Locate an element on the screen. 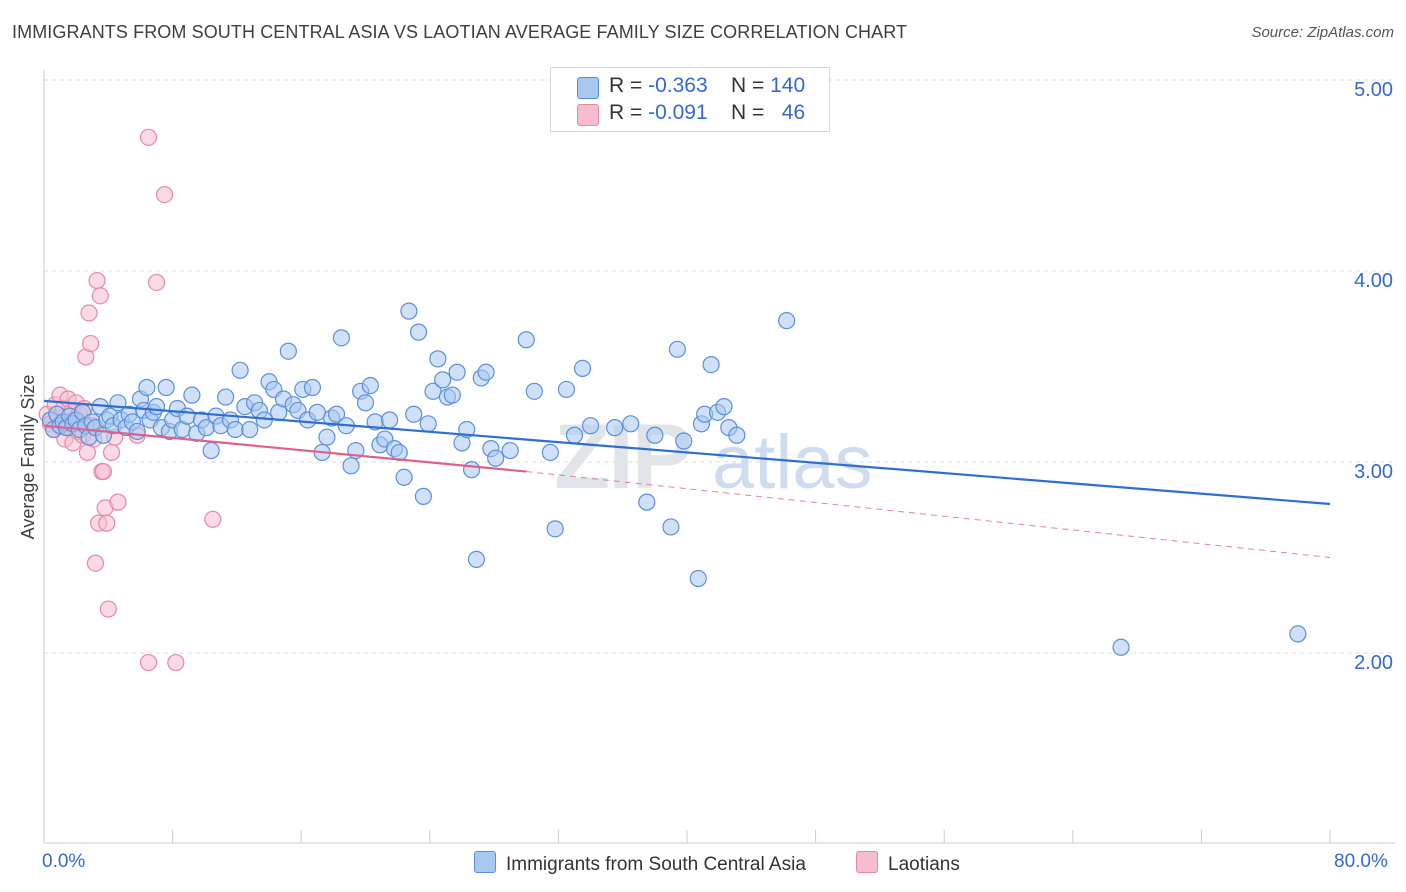 The image size is (1406, 892). bottom-legend-item-south-central-asia: Immigrants from South Central Asia is located at coordinates (640, 863).